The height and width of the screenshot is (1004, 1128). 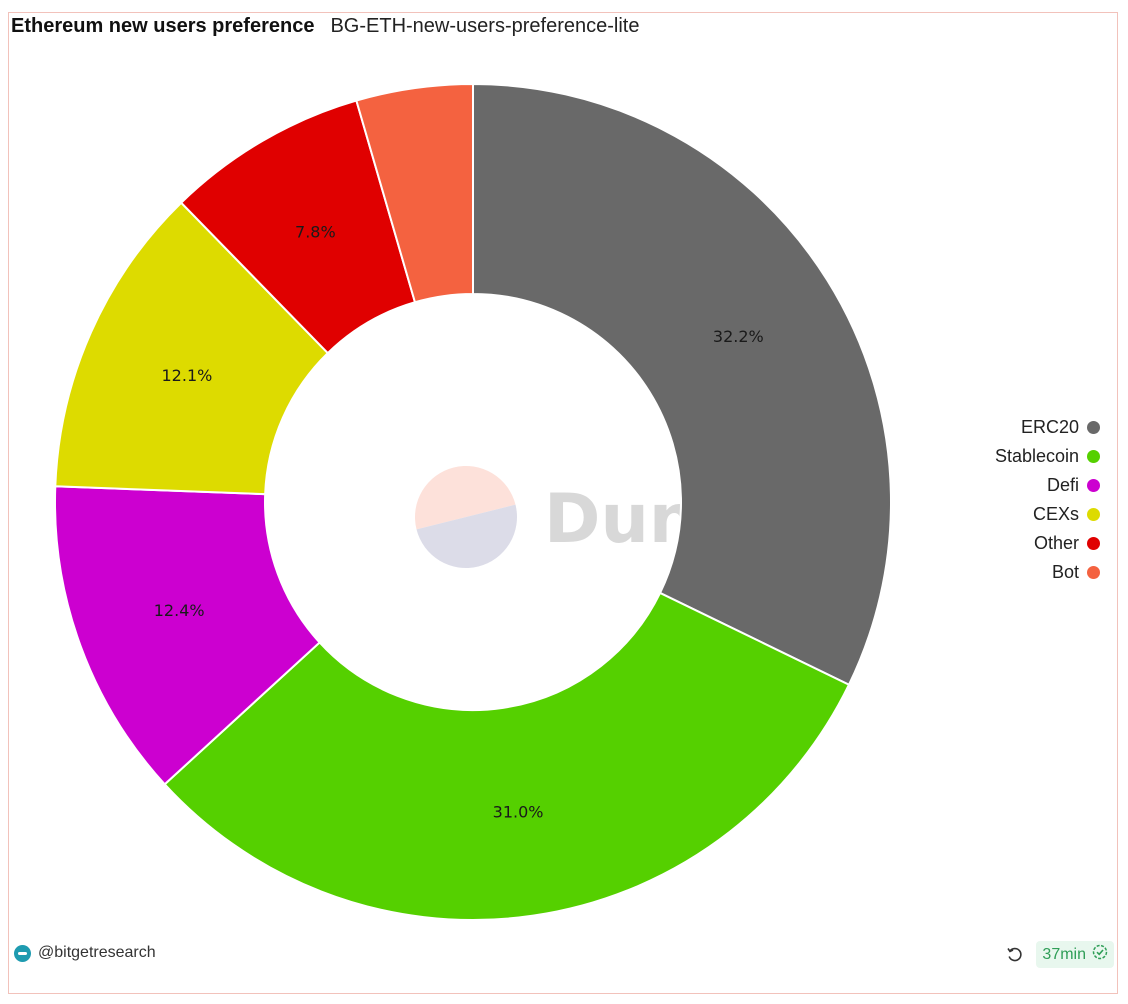 What do you see at coordinates (97, 952) in the screenshot?
I see `author-handle: @bitgetresearch` at bounding box center [97, 952].